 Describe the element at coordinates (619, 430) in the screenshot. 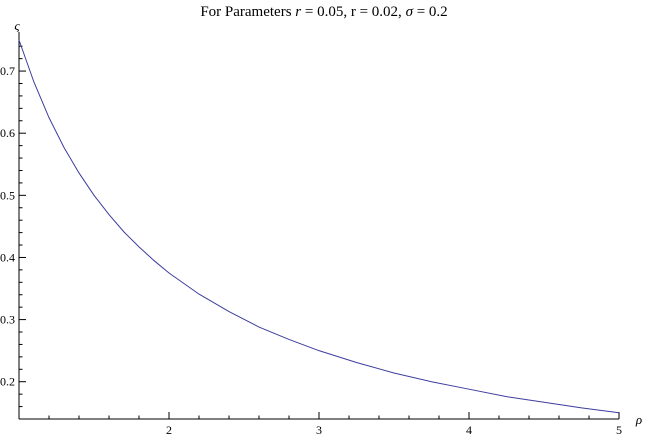

I see `x-tick-label: 5` at that location.